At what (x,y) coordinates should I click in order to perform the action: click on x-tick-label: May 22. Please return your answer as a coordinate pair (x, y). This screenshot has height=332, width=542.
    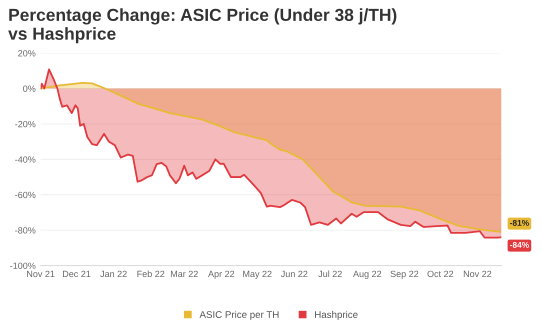
    Looking at the image, I should click on (257, 274).